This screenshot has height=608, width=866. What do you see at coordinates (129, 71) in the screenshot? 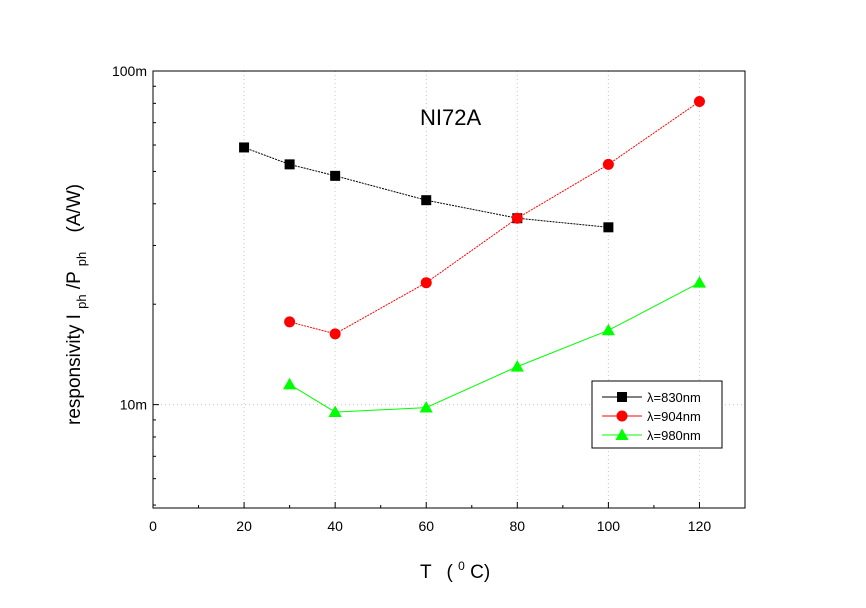
I see `y-tick-label: 100m` at bounding box center [129, 71].